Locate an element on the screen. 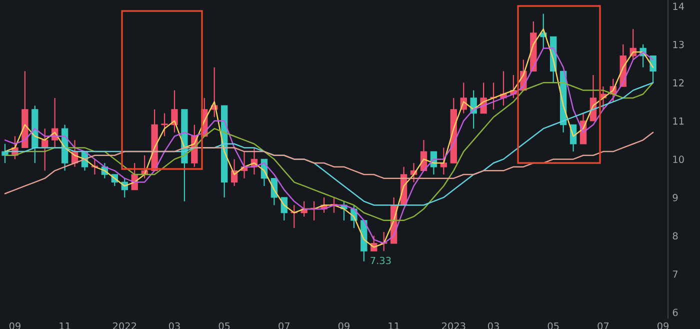 The width and height of the screenshot is (700, 329). y-tick-label: 7 is located at coordinates (675, 274).